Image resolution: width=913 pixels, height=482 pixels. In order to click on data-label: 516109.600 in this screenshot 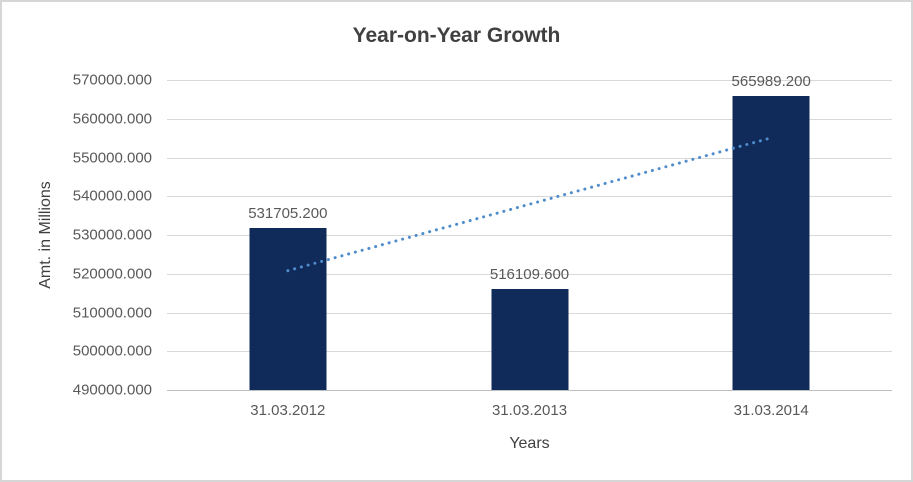, I will do `click(529, 274)`.